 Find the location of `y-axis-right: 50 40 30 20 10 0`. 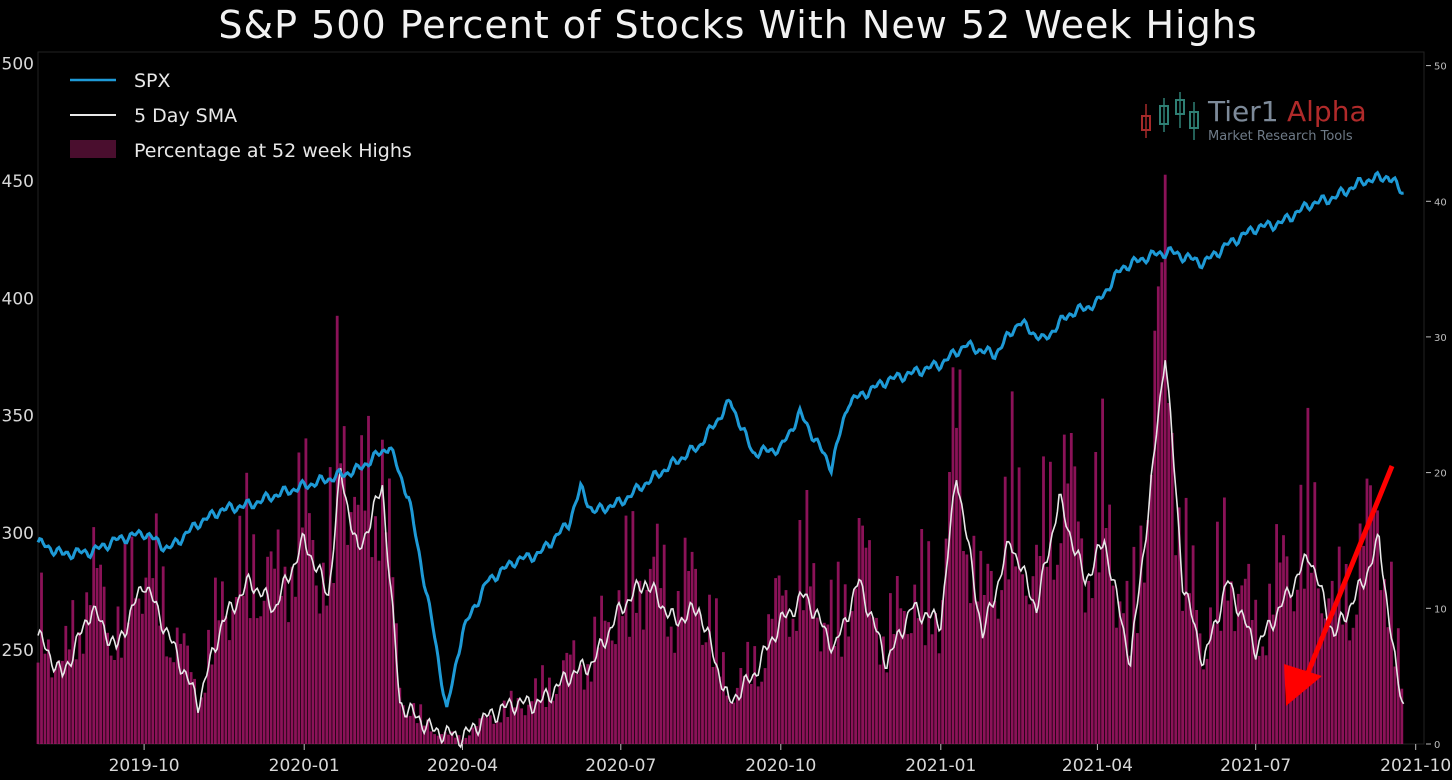

y-axis-right: 50 40 30 20 10 0 is located at coordinates (1436, 406).